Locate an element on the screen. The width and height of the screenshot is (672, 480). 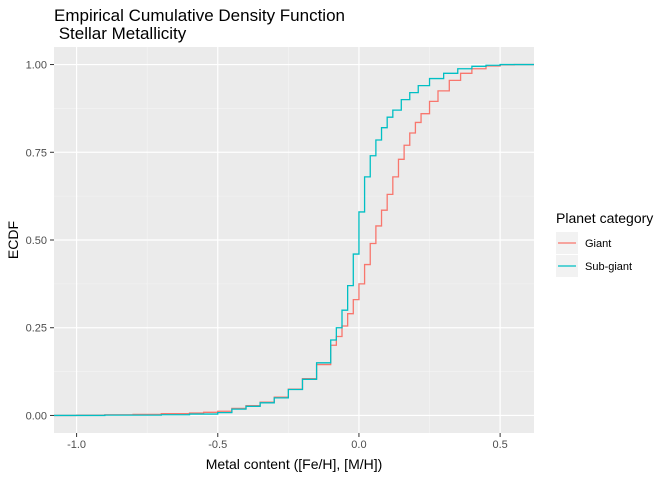
x-tick-label: 0.0 is located at coordinates (358, 445).